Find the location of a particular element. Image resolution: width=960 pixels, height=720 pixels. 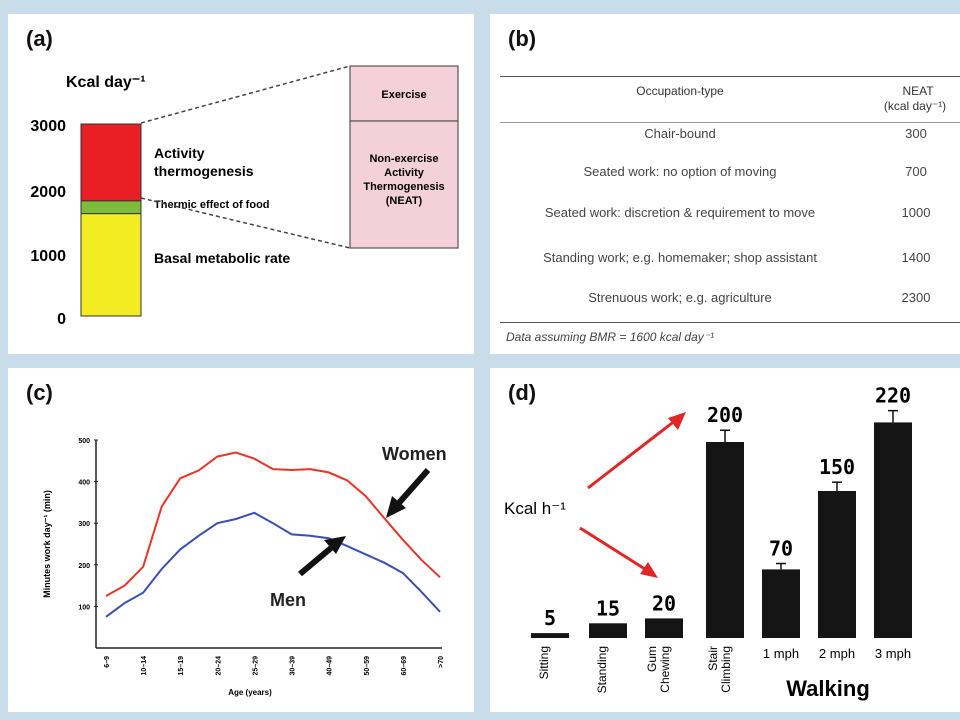

bar-value-label: 20 is located at coordinates (664, 603).